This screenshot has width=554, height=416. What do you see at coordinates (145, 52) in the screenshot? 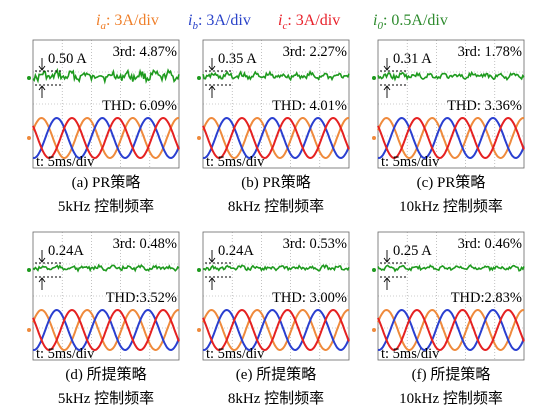
I see `third-harmonic-label: 3rd: 4.87%` at bounding box center [145, 52].